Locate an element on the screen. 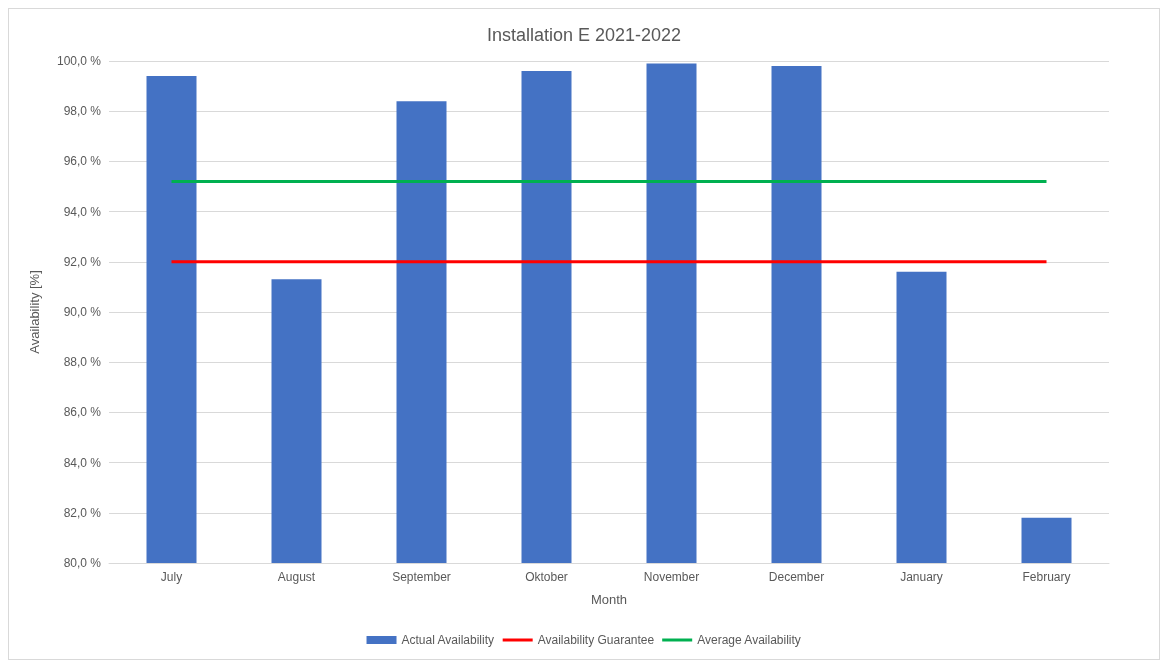 The image size is (1172, 672). x-axis-title: Month is located at coordinates (609, 599).